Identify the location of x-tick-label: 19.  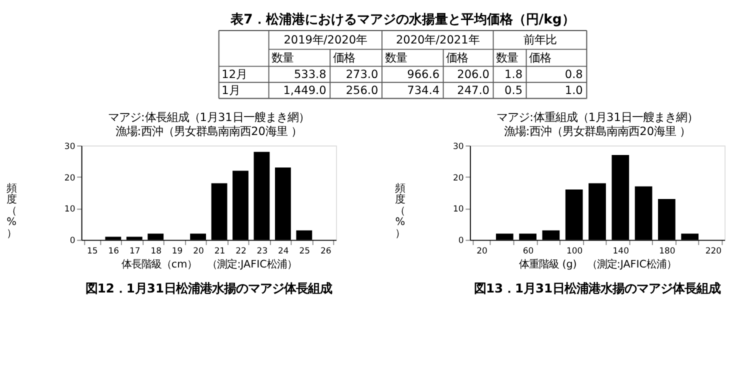
(177, 251).